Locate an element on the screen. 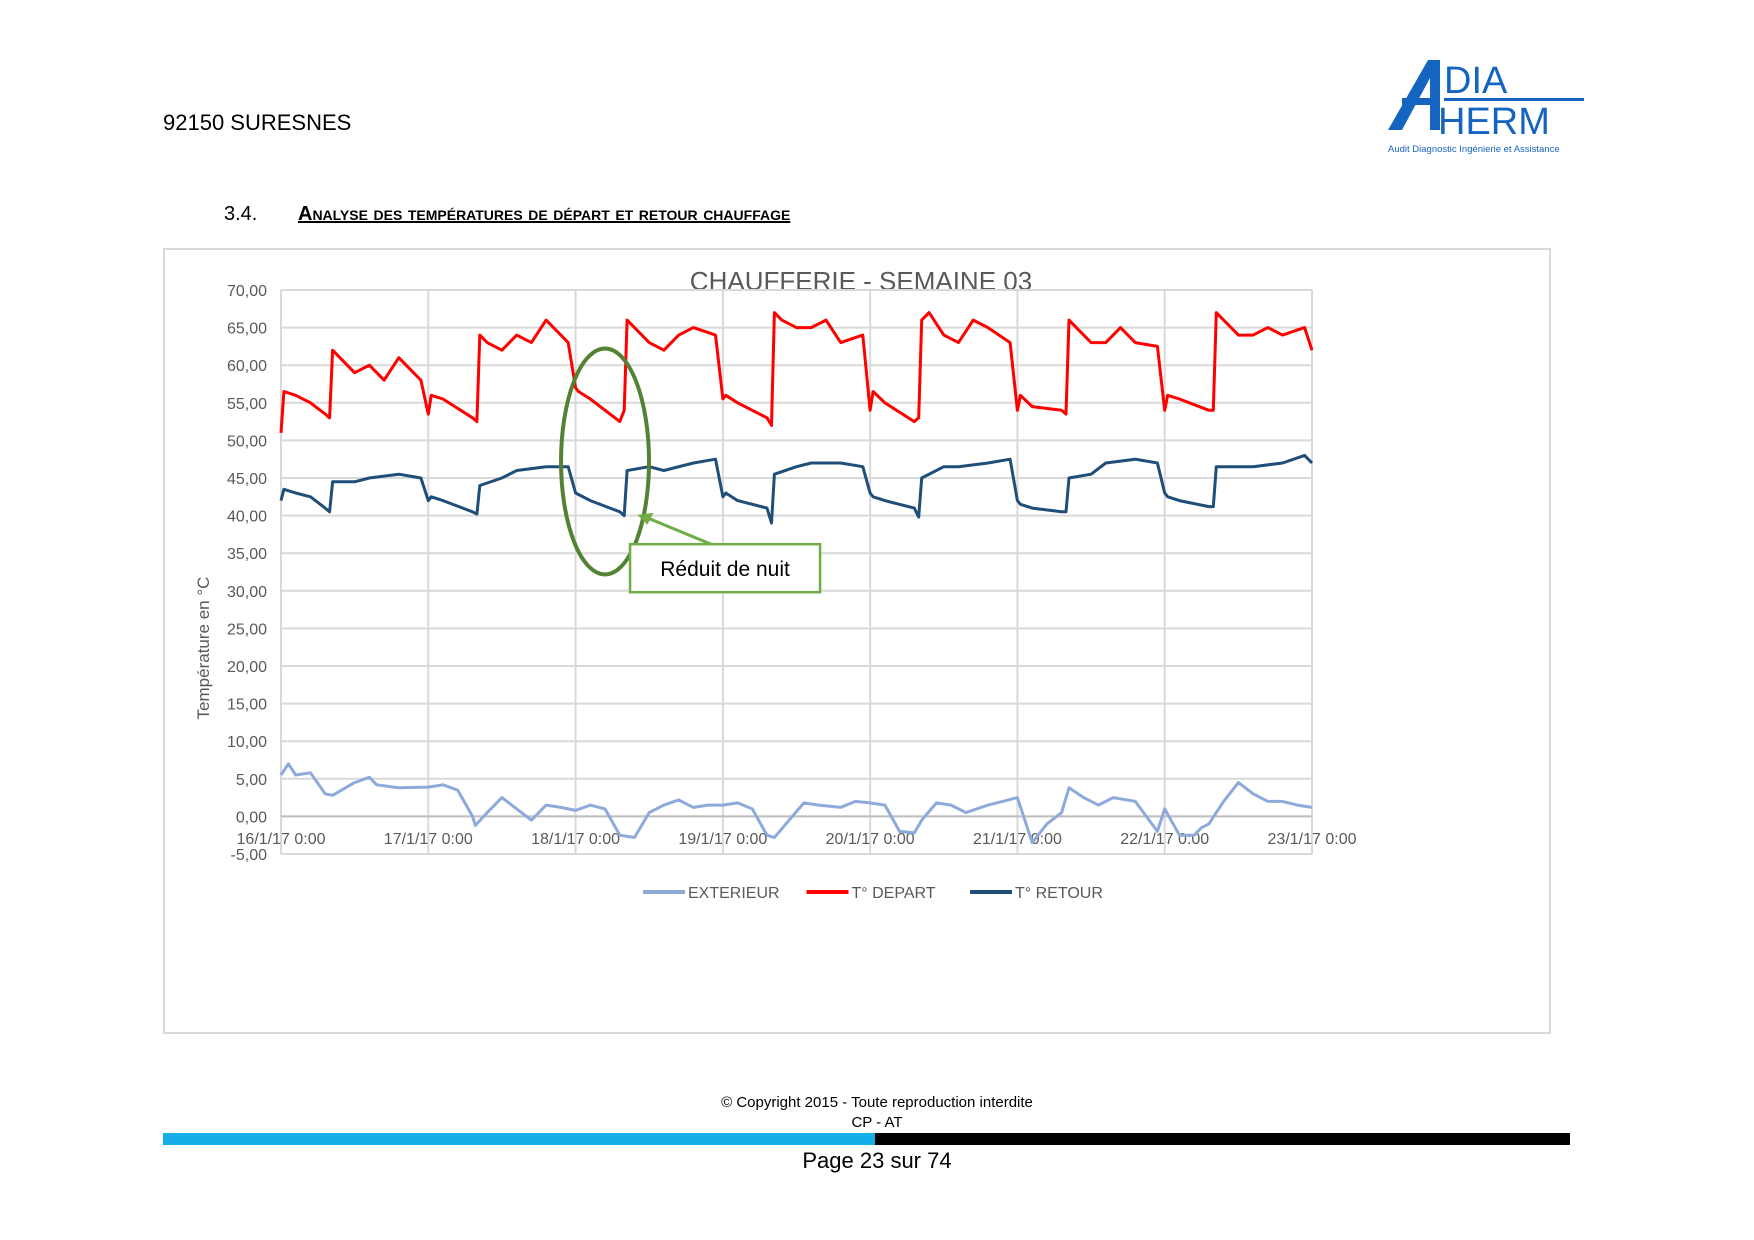 This screenshot has width=1754, height=1240. header-location: 92150 SURESNES is located at coordinates (257, 122).